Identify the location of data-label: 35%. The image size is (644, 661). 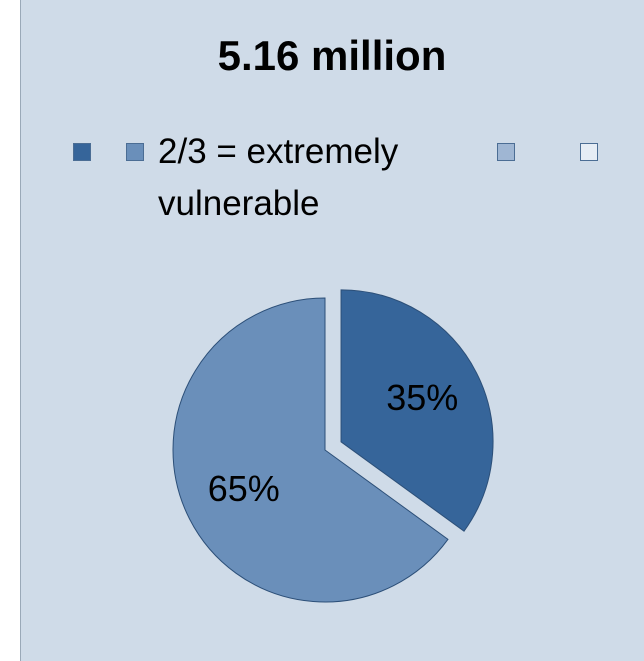
(422, 397).